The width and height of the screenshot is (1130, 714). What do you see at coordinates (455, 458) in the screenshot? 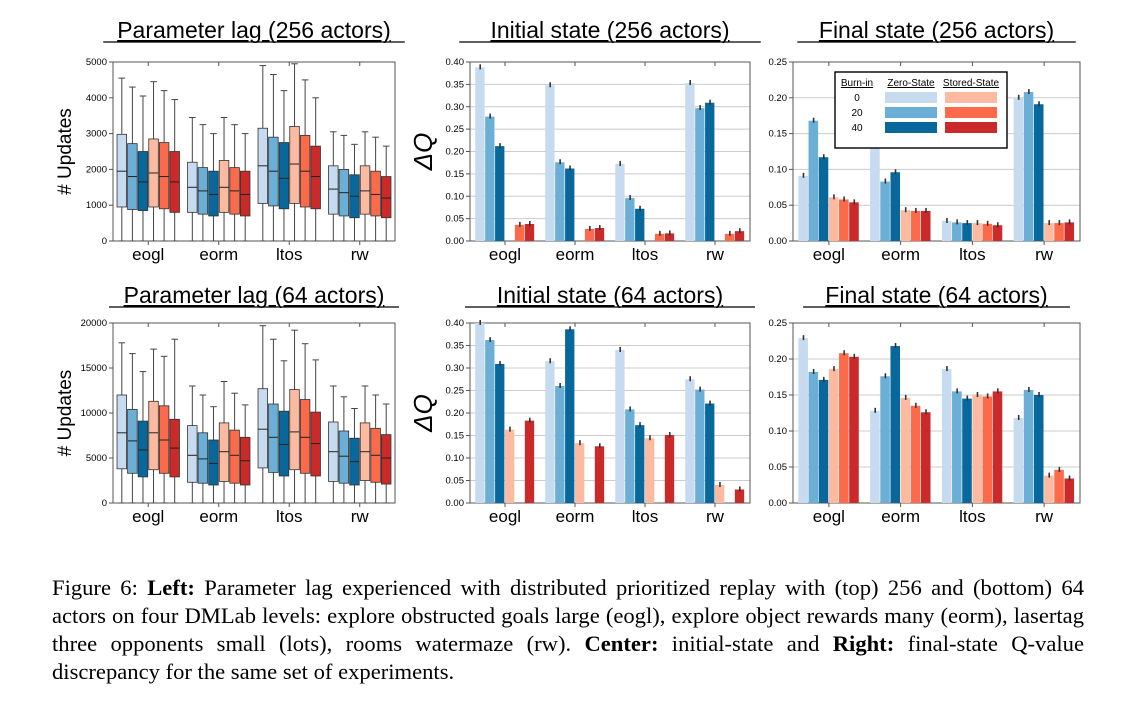
I see `y-tick-label: 0.10` at bounding box center [455, 458].